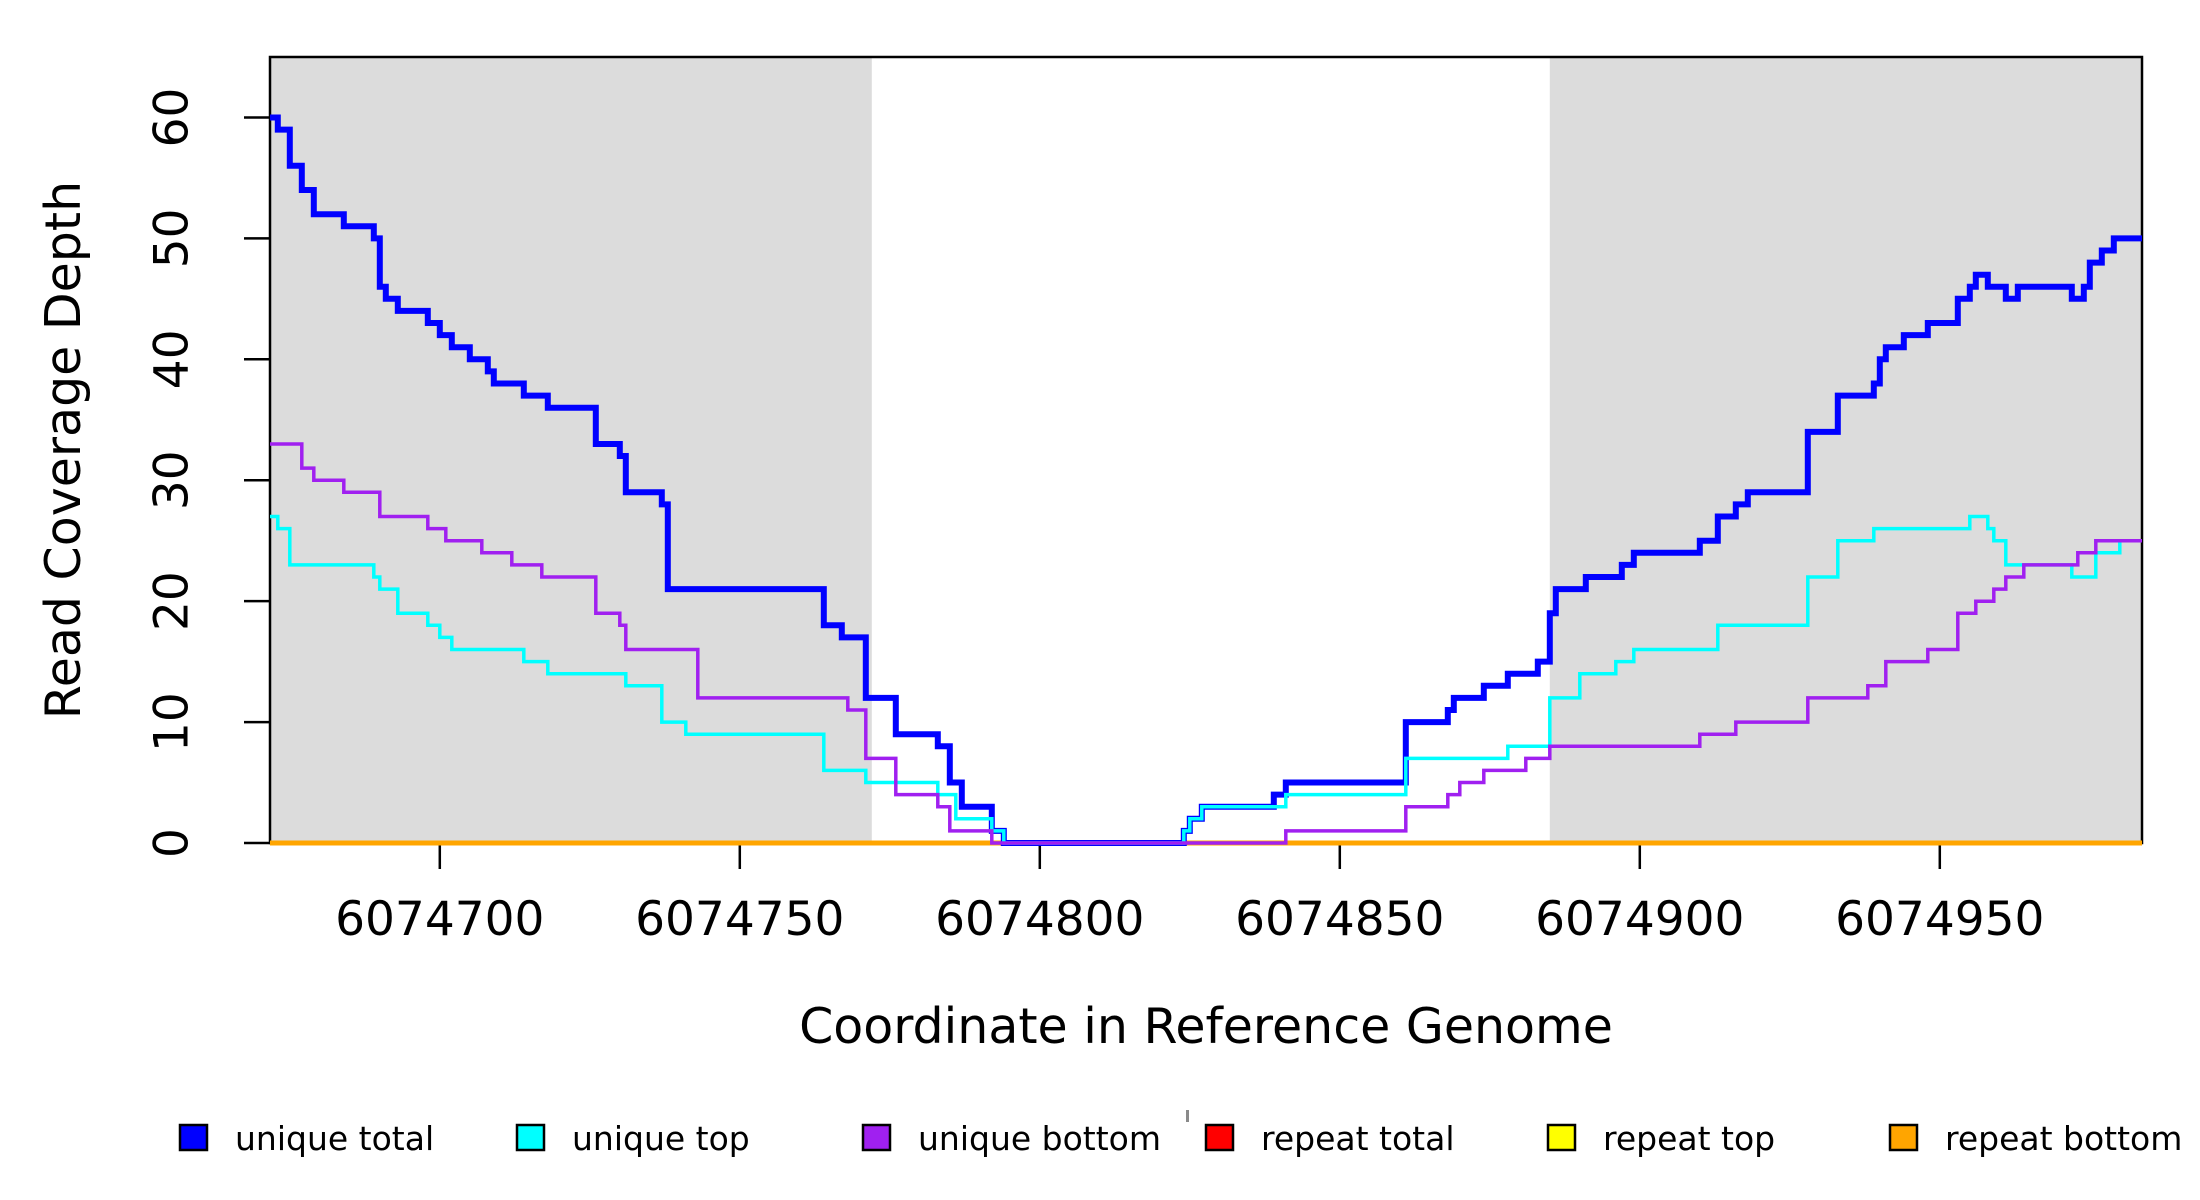 The height and width of the screenshot is (1200, 2200). What do you see at coordinates (1358, 1138) in the screenshot?
I see `legend-label-repeat-total: repeat total` at bounding box center [1358, 1138].